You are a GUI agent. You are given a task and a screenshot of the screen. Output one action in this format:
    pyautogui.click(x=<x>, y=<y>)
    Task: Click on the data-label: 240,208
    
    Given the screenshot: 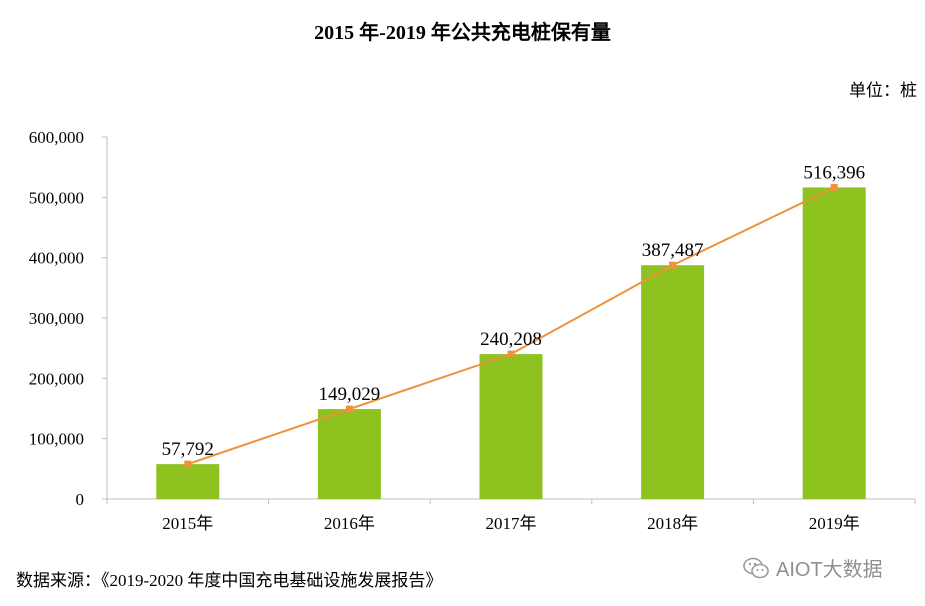 What is the action you would take?
    pyautogui.click(x=511, y=339)
    